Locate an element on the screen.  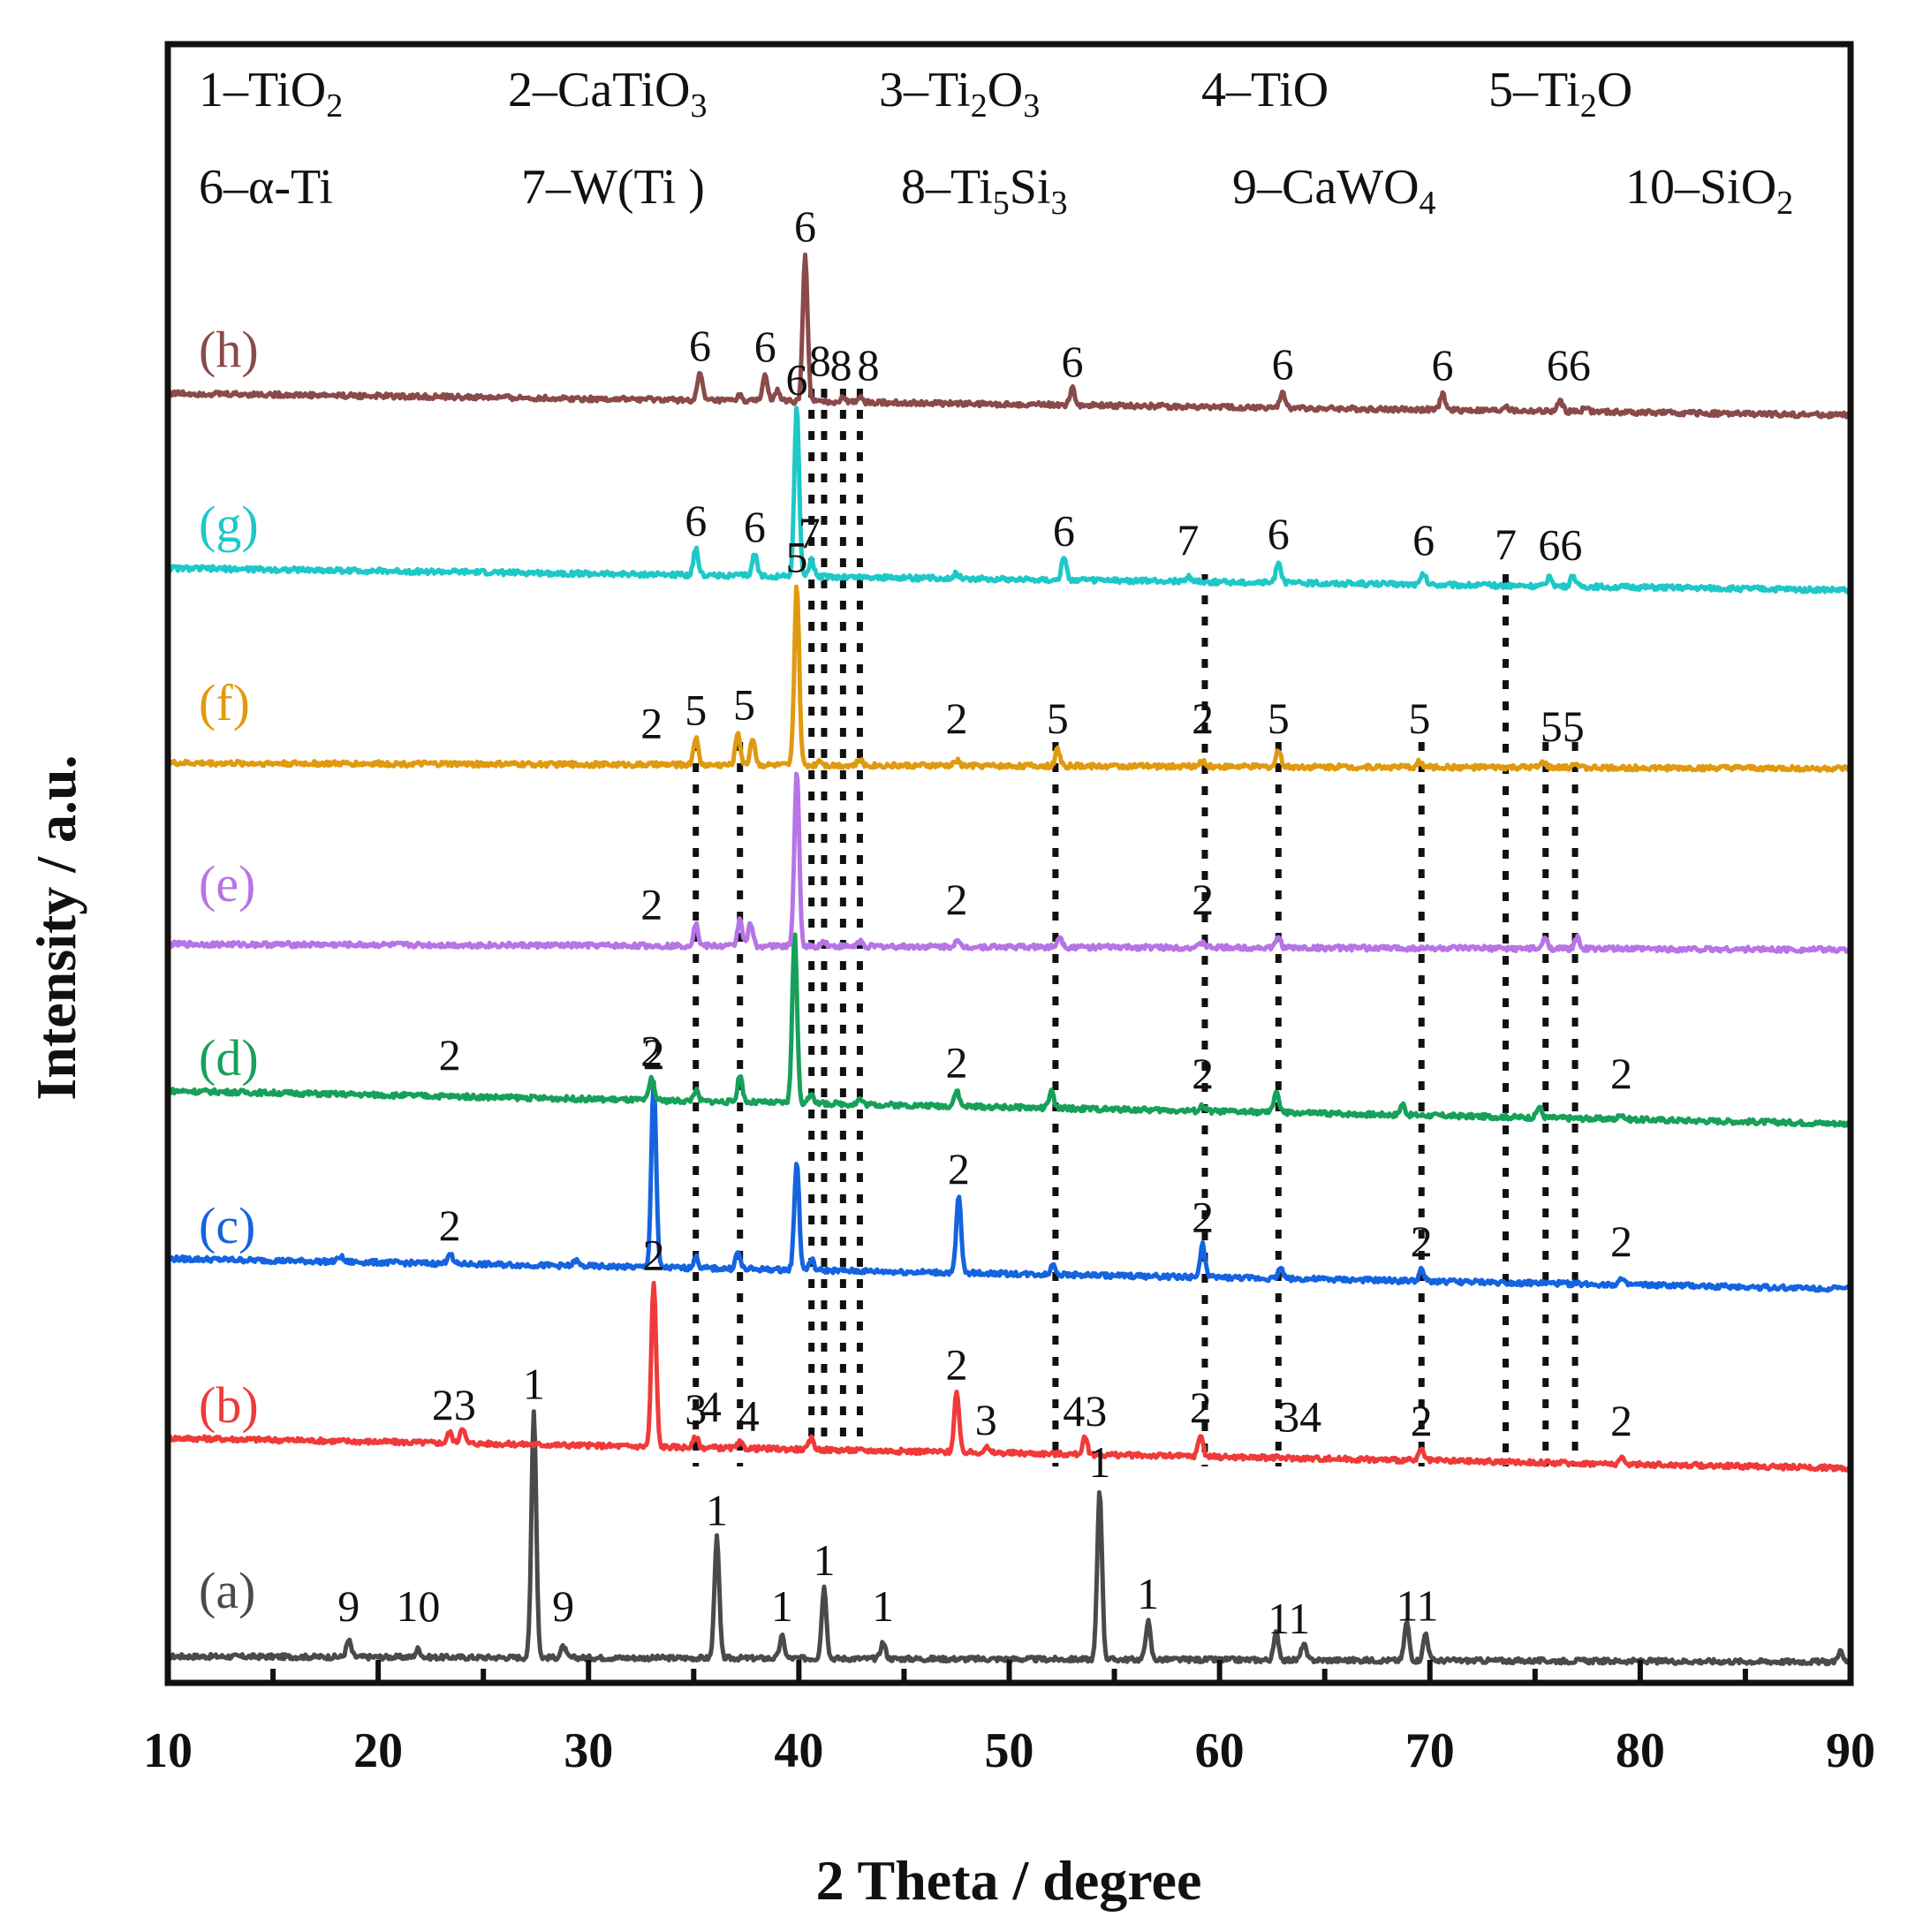
legend-entry: 10–SiO2 is located at coordinates (1709, 191).